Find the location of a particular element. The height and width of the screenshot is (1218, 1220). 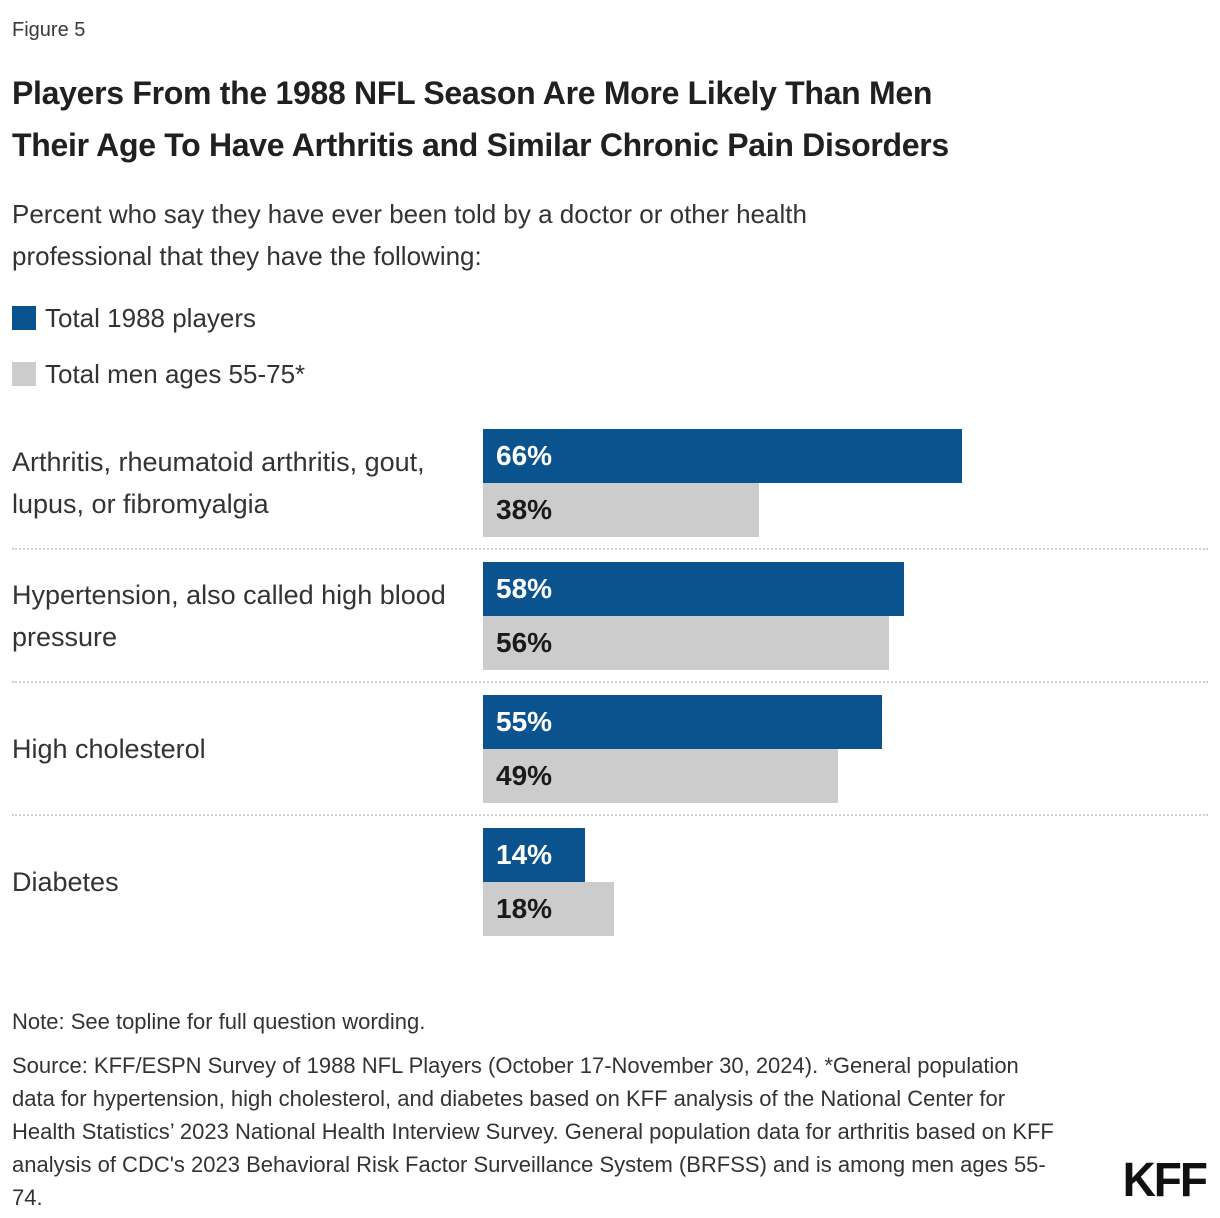

bar-pair: 58% 56% is located at coordinates (845, 616).